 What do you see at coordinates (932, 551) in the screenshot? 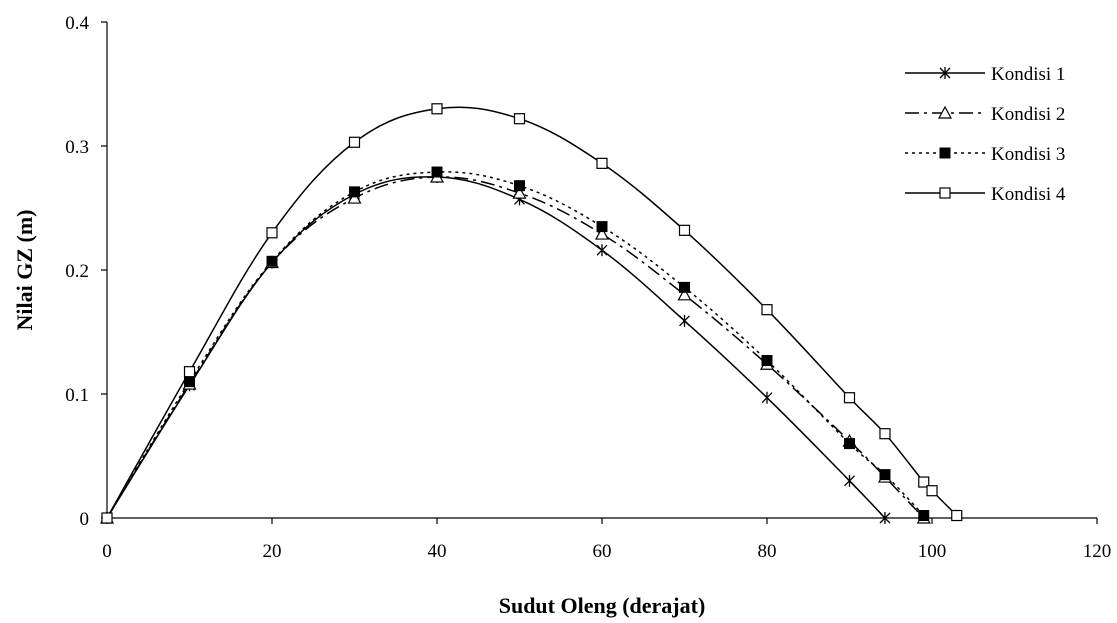
I see `x-tick-label: 100` at bounding box center [932, 551].